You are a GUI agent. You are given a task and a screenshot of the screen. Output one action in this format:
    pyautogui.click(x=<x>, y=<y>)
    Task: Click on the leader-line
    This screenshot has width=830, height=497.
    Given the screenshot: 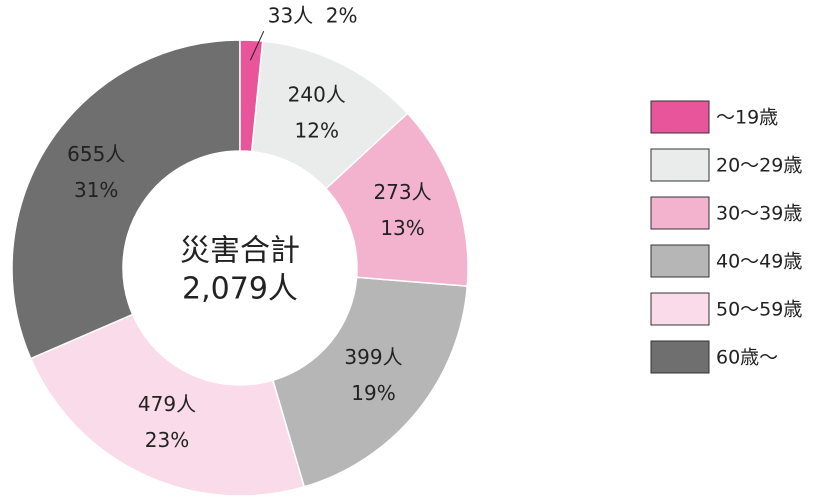 What is the action you would take?
    pyautogui.click(x=257, y=45)
    